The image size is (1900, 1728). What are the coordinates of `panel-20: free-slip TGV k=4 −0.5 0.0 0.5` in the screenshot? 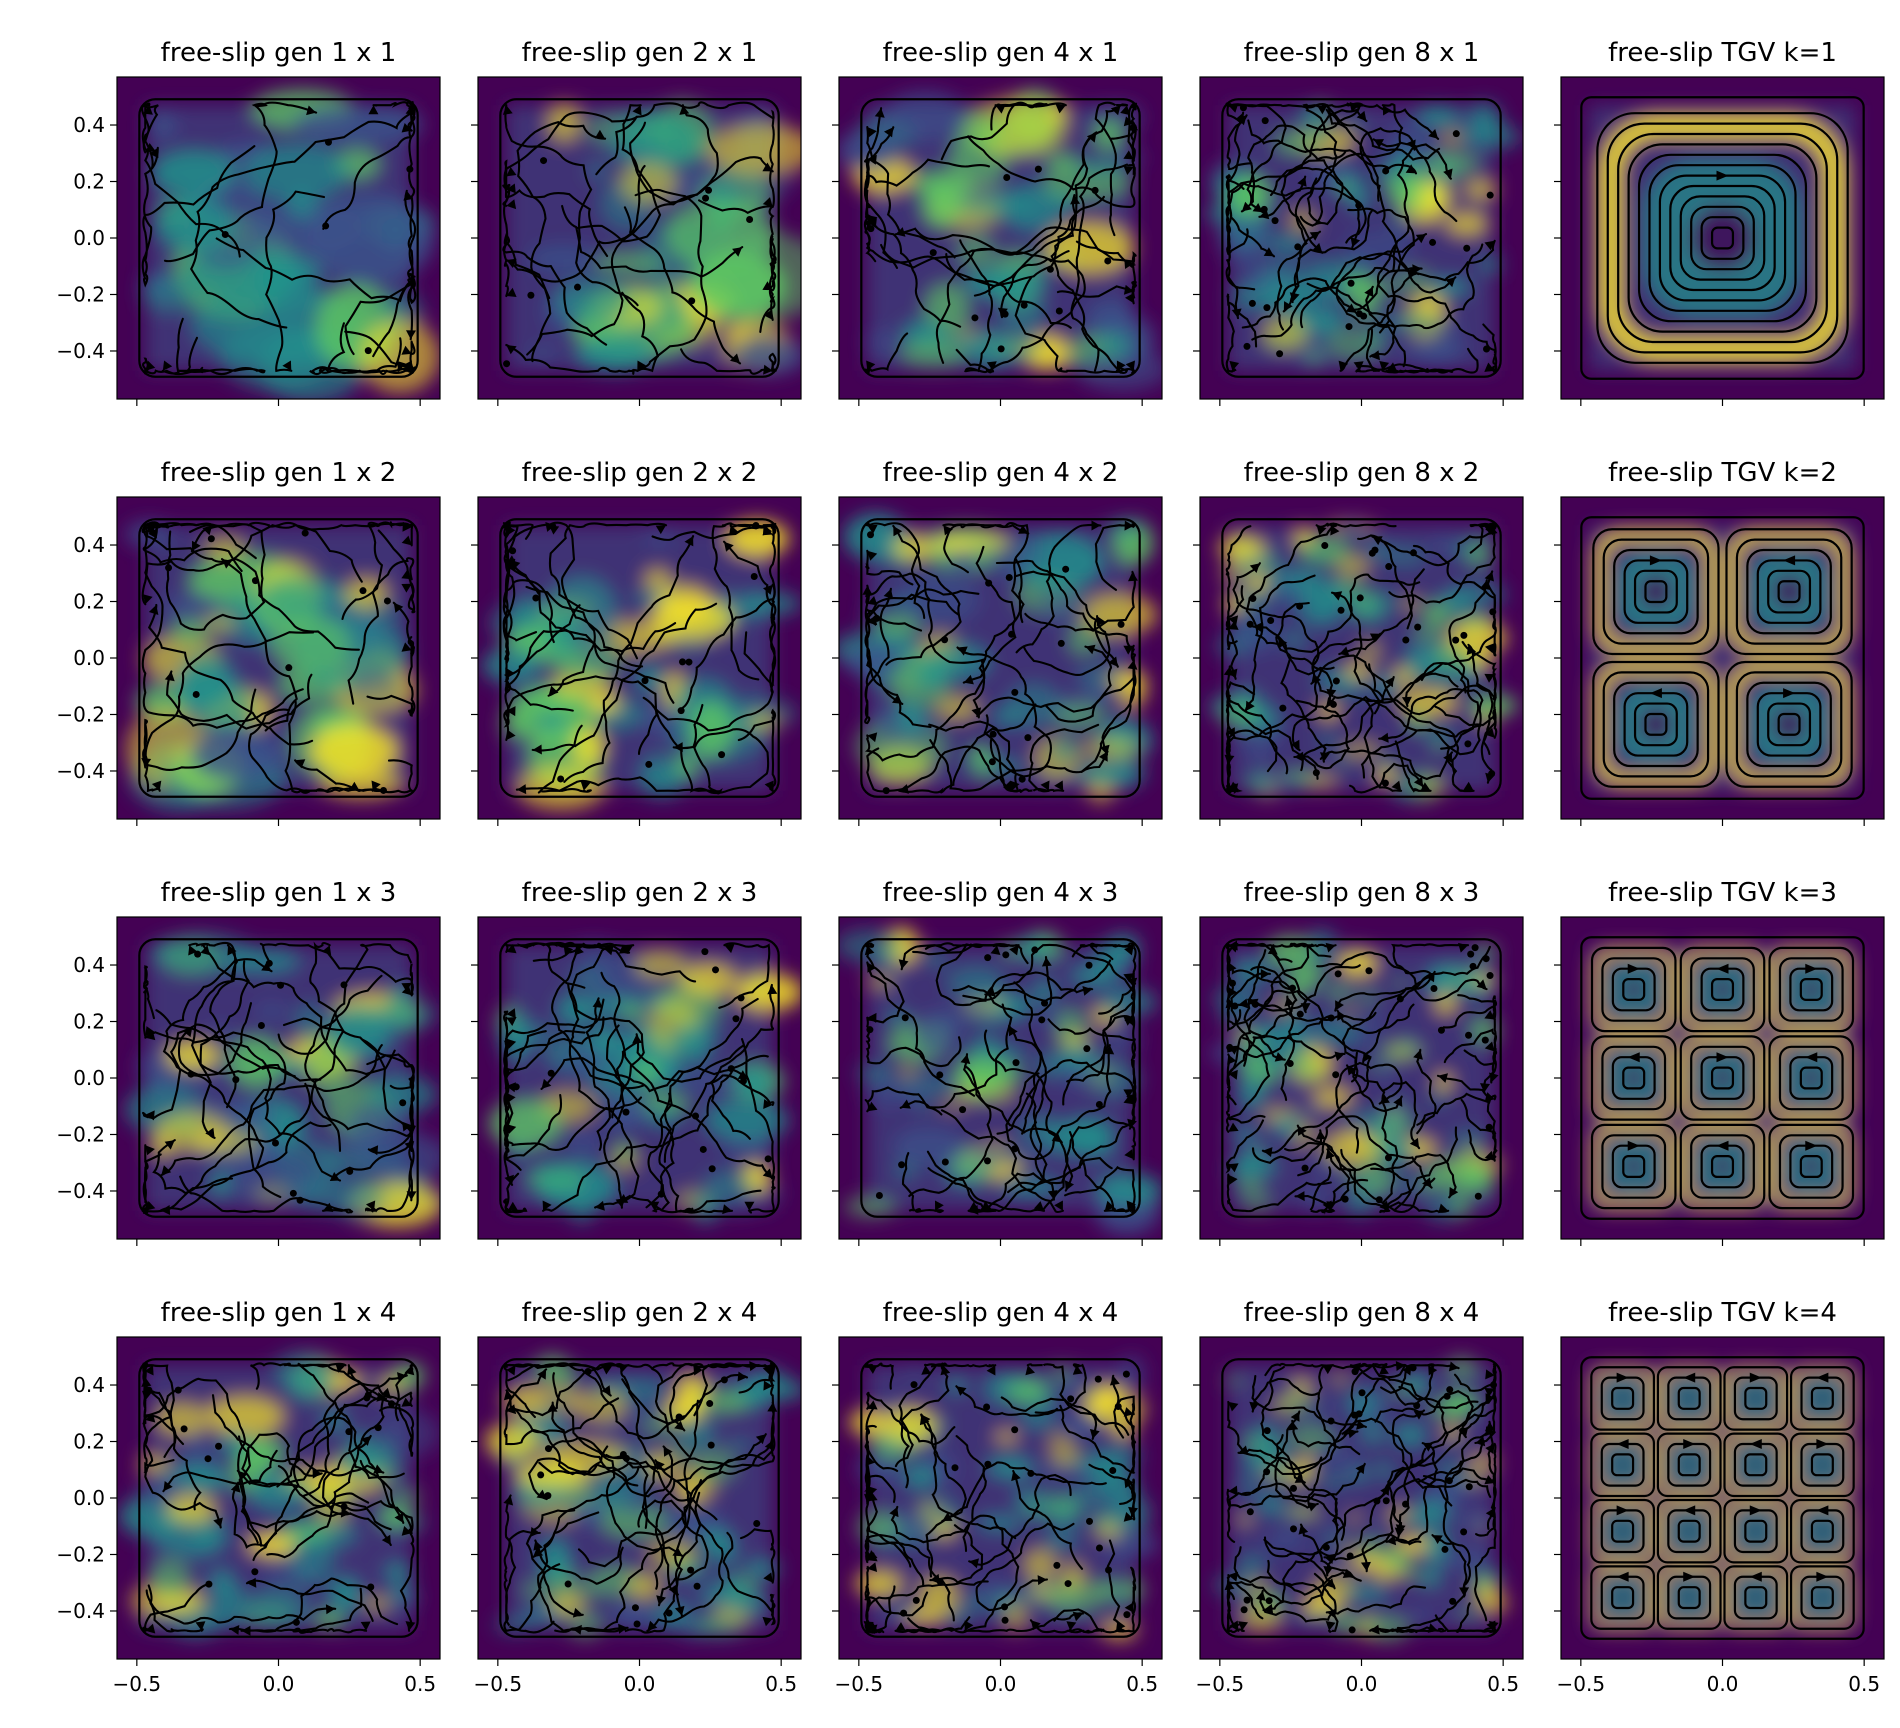 It's located at (1719, 1497).